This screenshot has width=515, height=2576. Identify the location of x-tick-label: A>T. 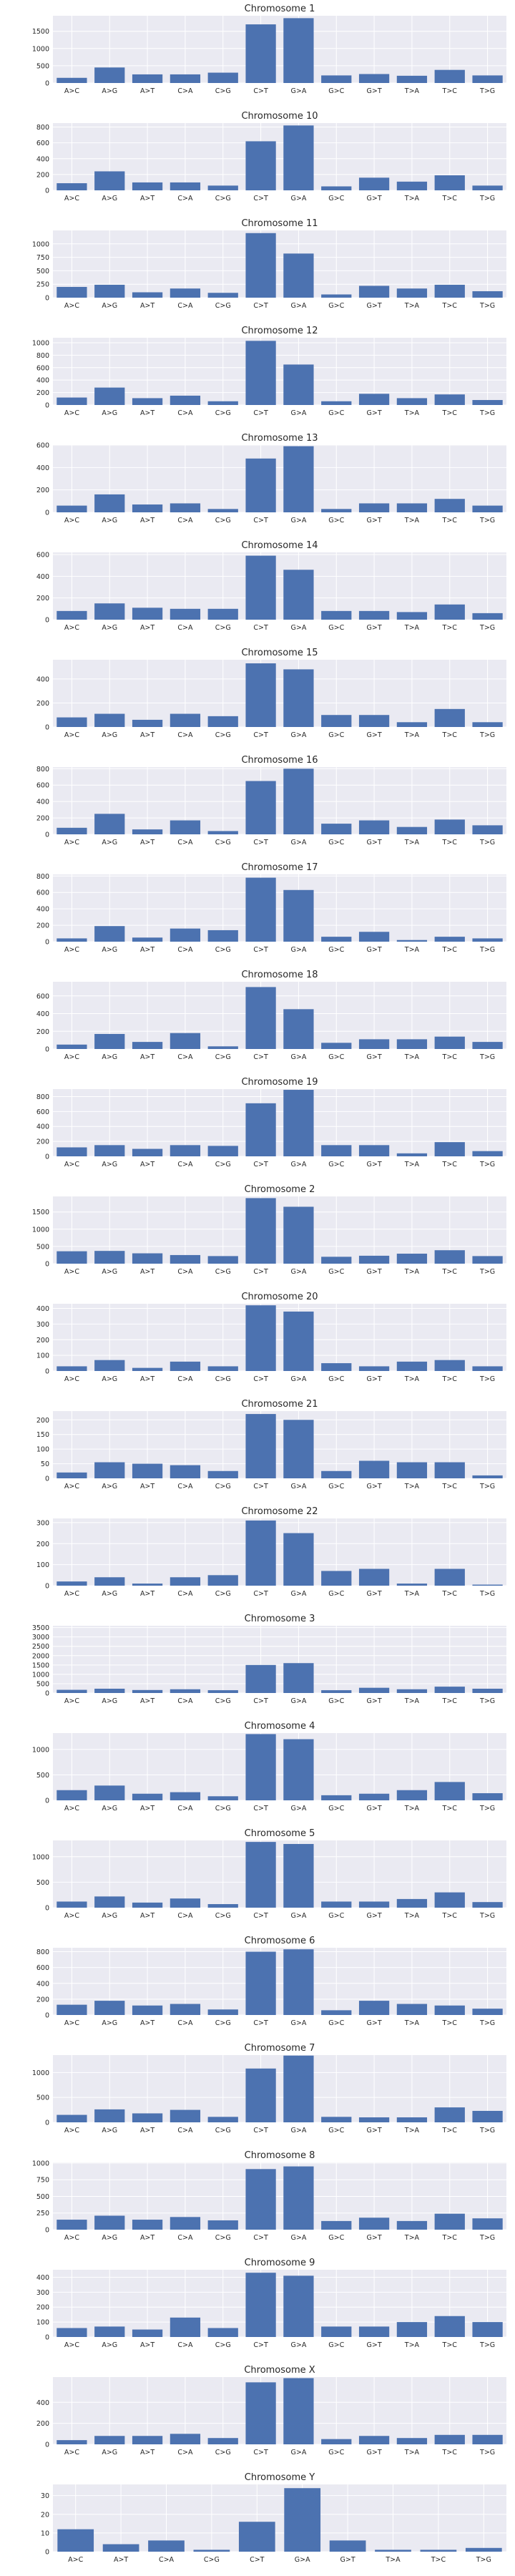
(147, 306).